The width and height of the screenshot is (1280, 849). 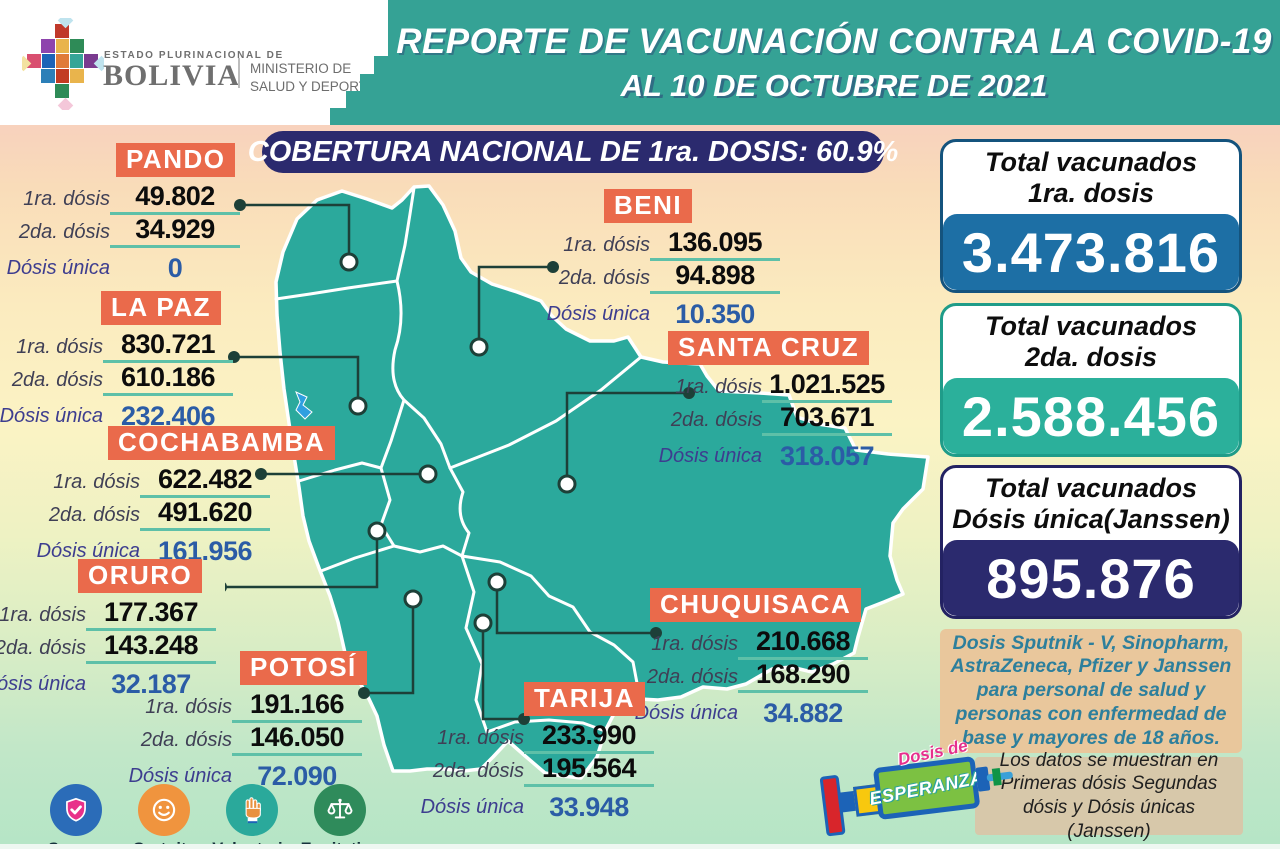 I want to click on national-coverage-banner: COBERTURA NACIONAL DE 1ra. DOSIS: 60.9%, so click(x=573, y=152).